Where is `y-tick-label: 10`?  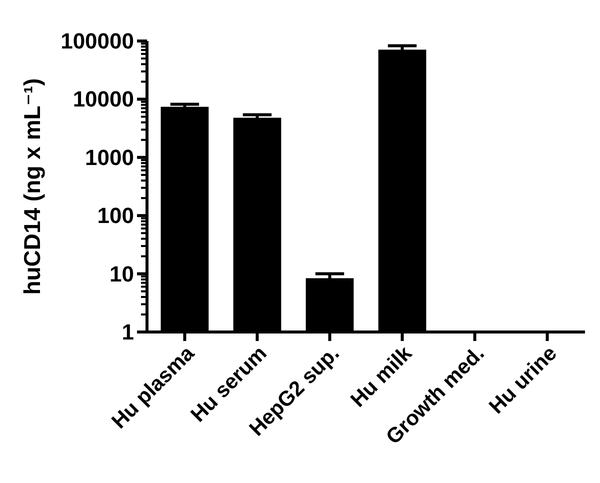 y-tick-label: 10 is located at coordinates (122, 273).